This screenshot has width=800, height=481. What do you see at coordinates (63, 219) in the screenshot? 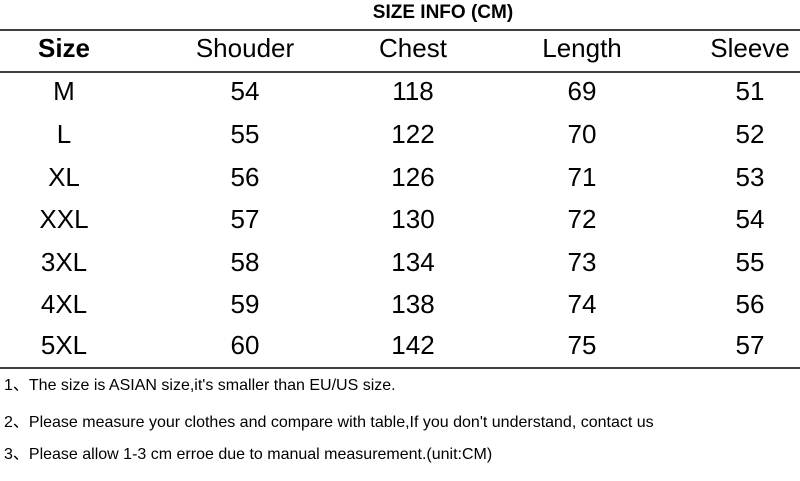
I see `size-label: XXL` at bounding box center [63, 219].